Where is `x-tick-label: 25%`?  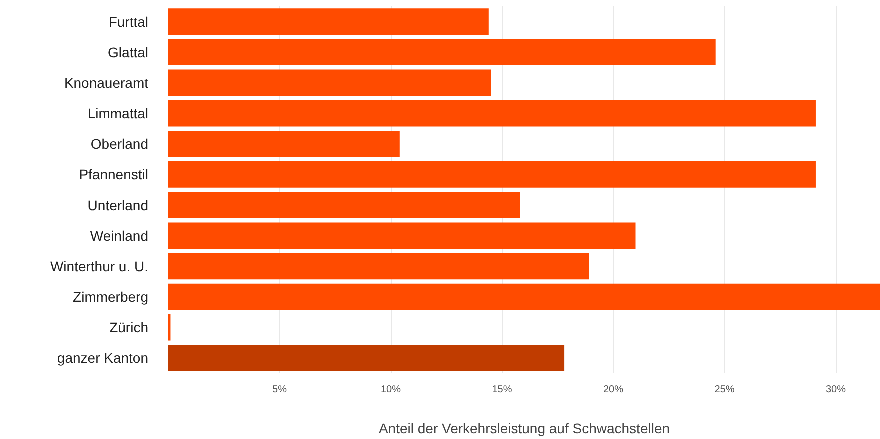 x-tick-label: 25% is located at coordinates (724, 390).